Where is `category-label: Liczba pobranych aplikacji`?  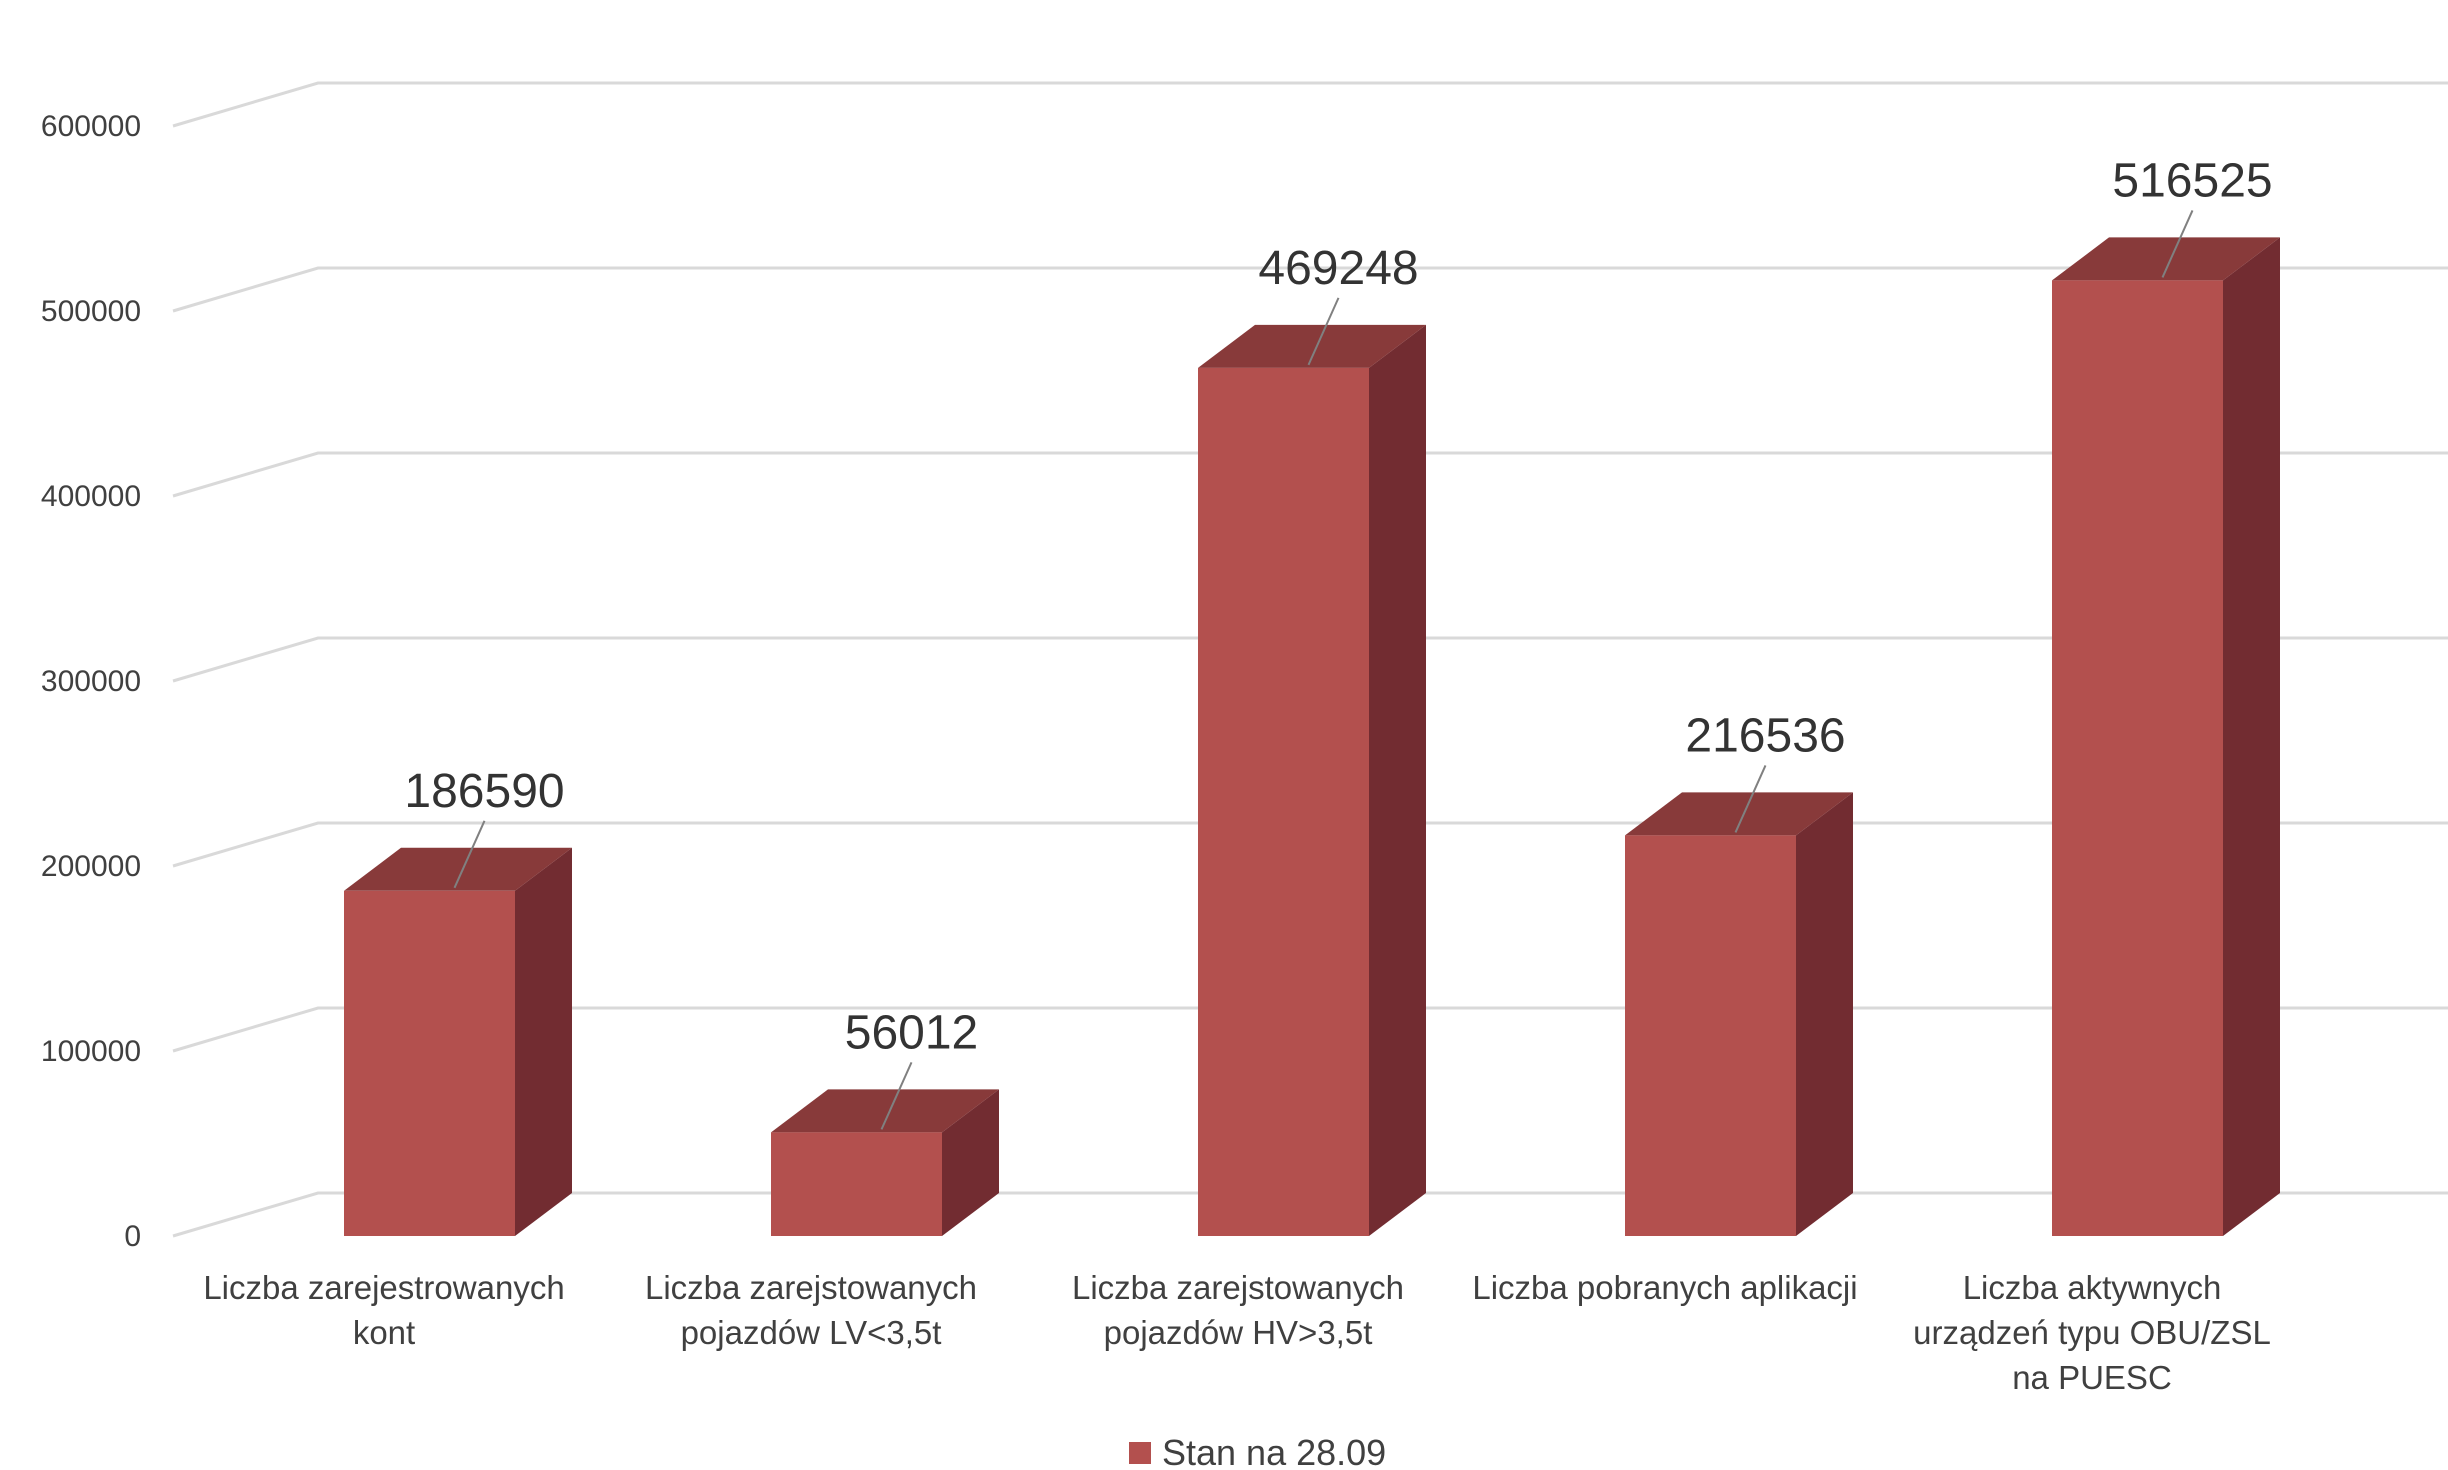 category-label: Liczba pobranych aplikacji is located at coordinates (1664, 1287).